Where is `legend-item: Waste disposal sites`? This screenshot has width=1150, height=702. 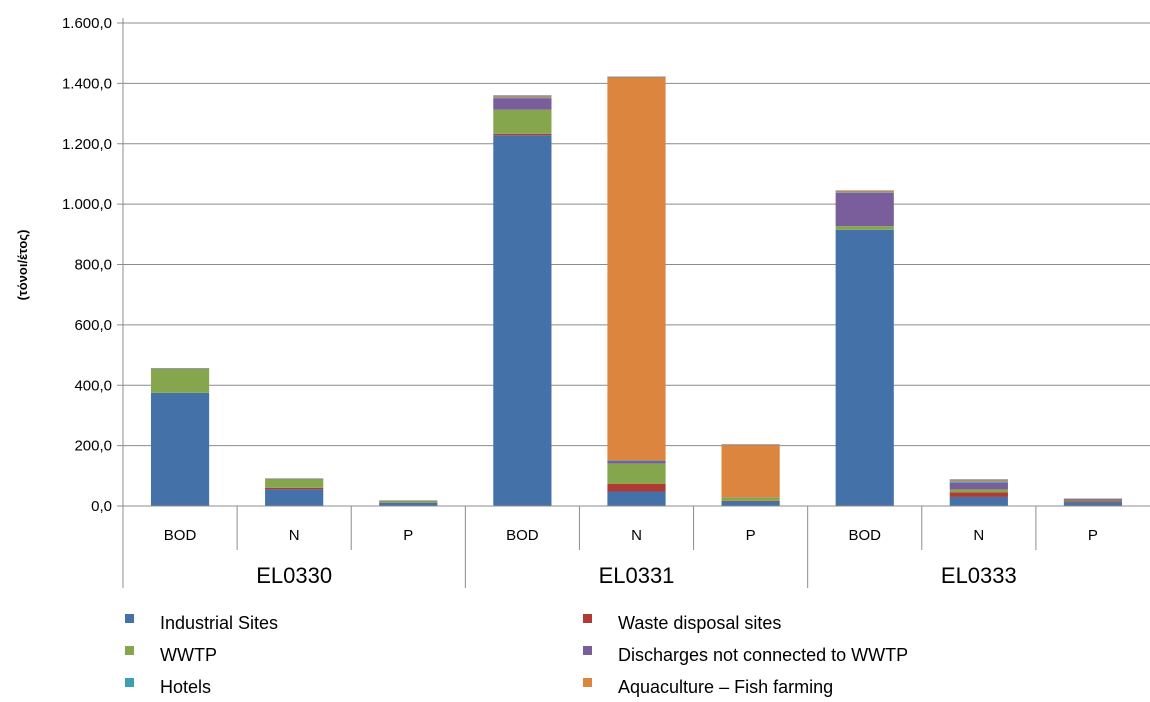 legend-item: Waste disposal sites is located at coordinates (682, 623).